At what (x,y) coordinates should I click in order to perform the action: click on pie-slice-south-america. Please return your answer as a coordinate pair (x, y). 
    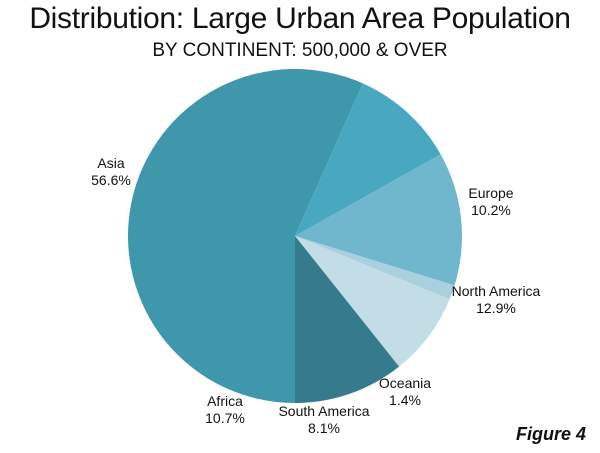
    Looking at the image, I should click on (372, 301).